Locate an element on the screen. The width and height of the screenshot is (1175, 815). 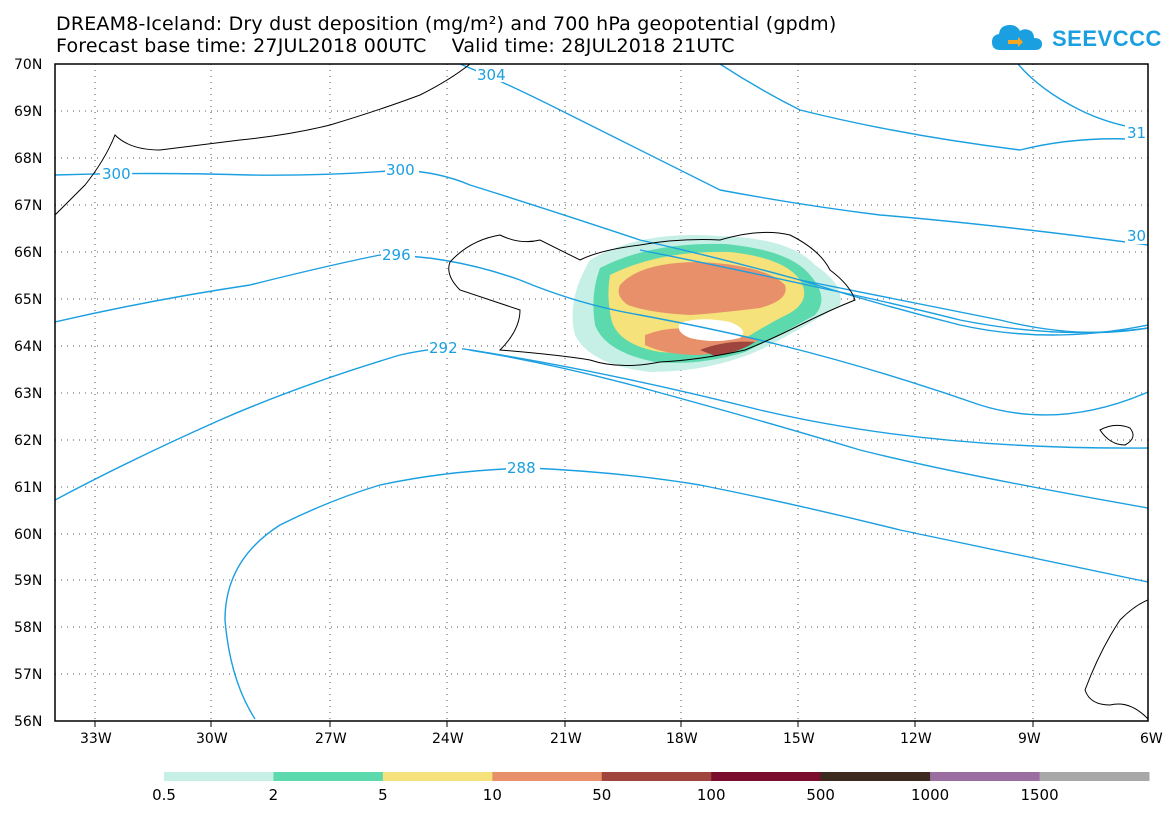
colorbar-label: 1000 is located at coordinates (930, 795).